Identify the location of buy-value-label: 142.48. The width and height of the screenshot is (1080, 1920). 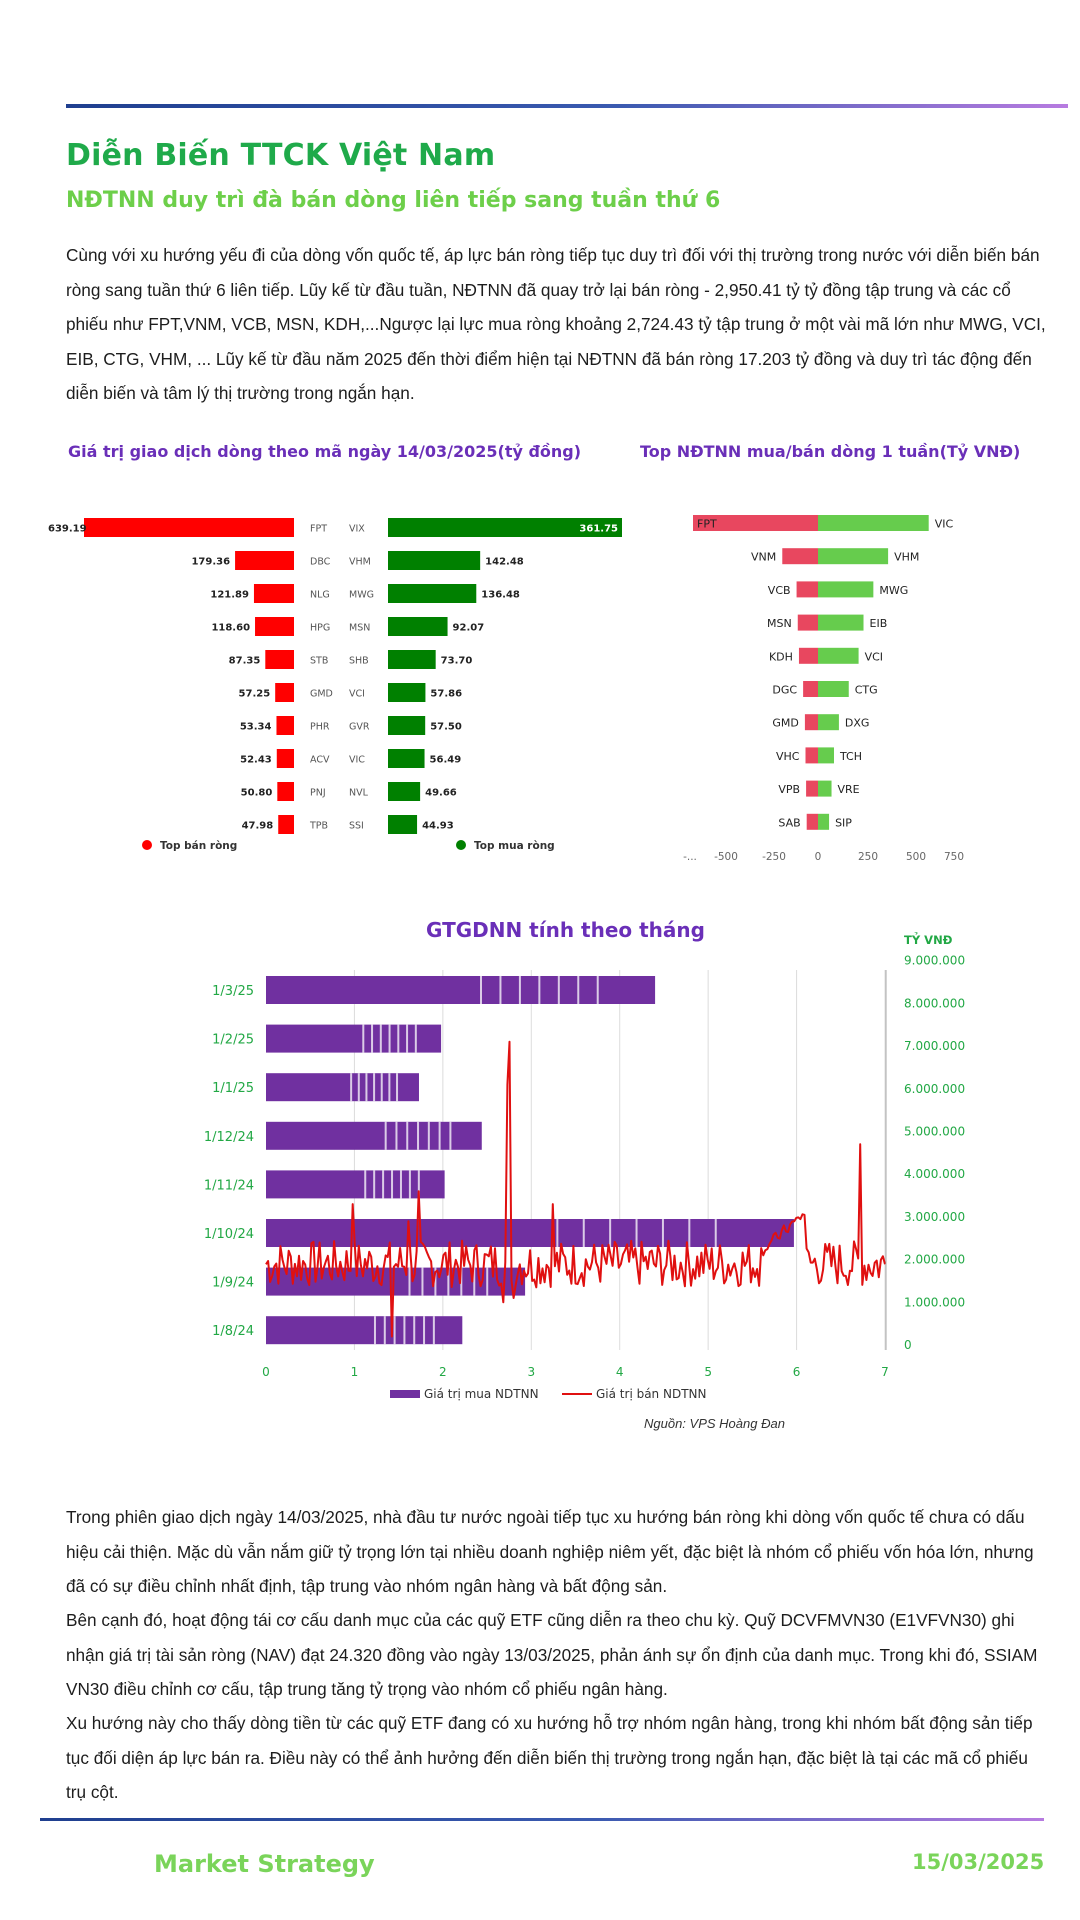
(504, 562).